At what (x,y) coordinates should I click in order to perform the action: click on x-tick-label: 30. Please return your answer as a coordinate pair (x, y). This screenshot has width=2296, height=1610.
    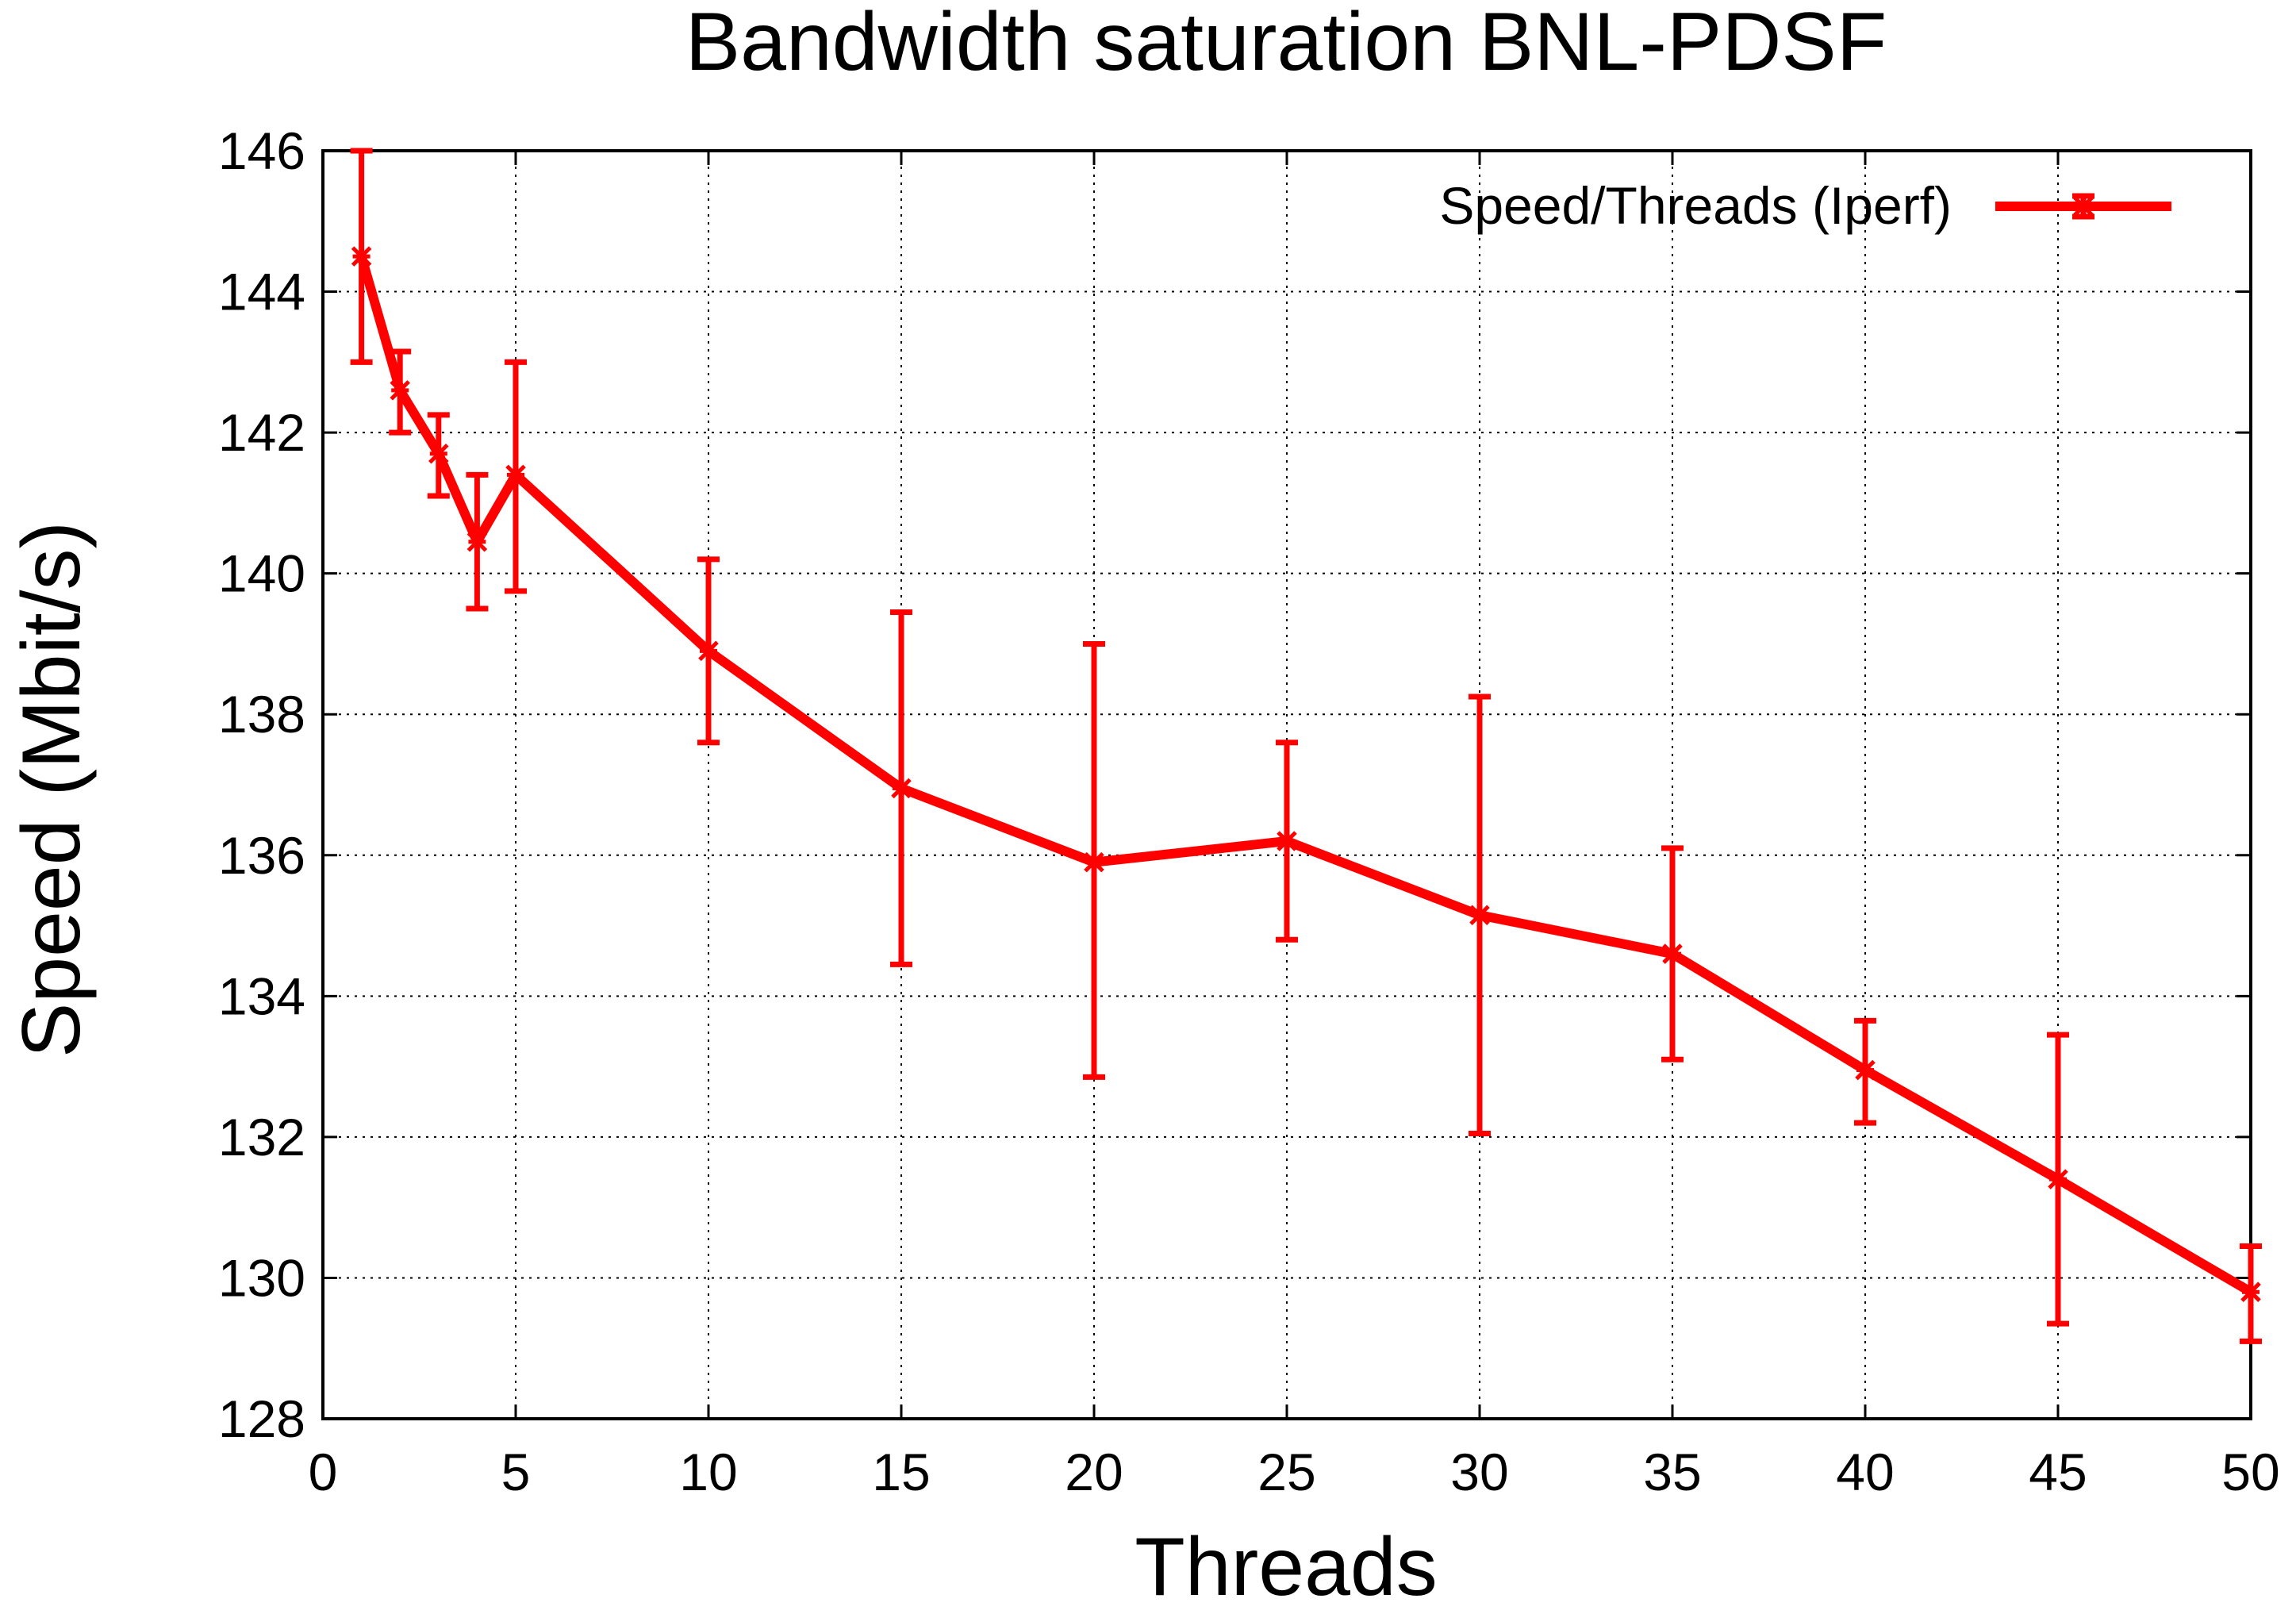
    Looking at the image, I should click on (1479, 1472).